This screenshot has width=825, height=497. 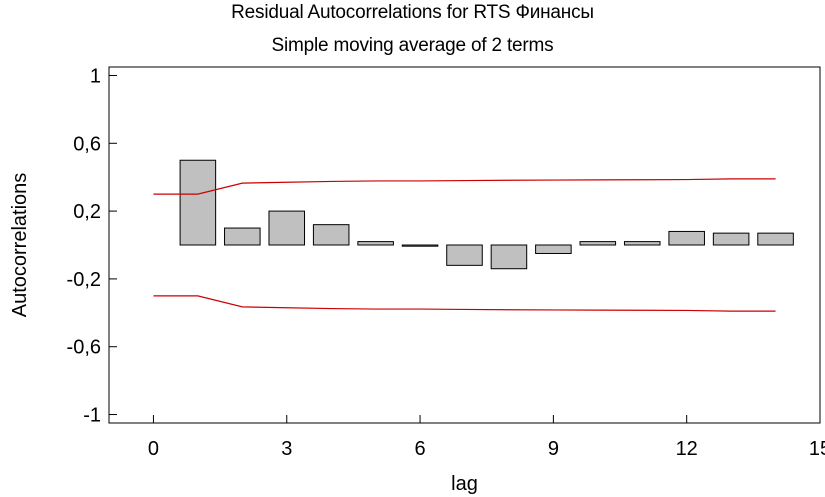 I want to click on y-tick-label: -1, so click(x=92, y=416).